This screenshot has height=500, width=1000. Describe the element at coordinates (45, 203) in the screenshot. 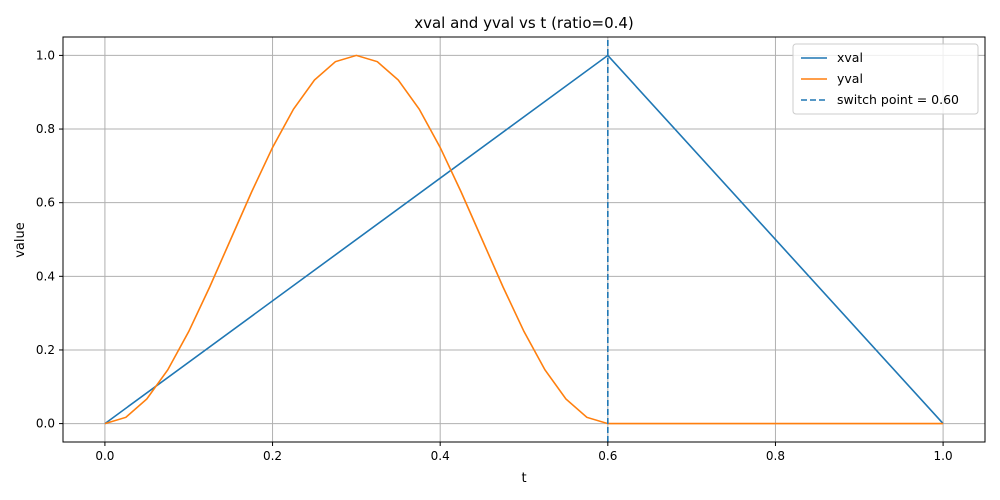

I see `y-tick-label: 0.6` at that location.